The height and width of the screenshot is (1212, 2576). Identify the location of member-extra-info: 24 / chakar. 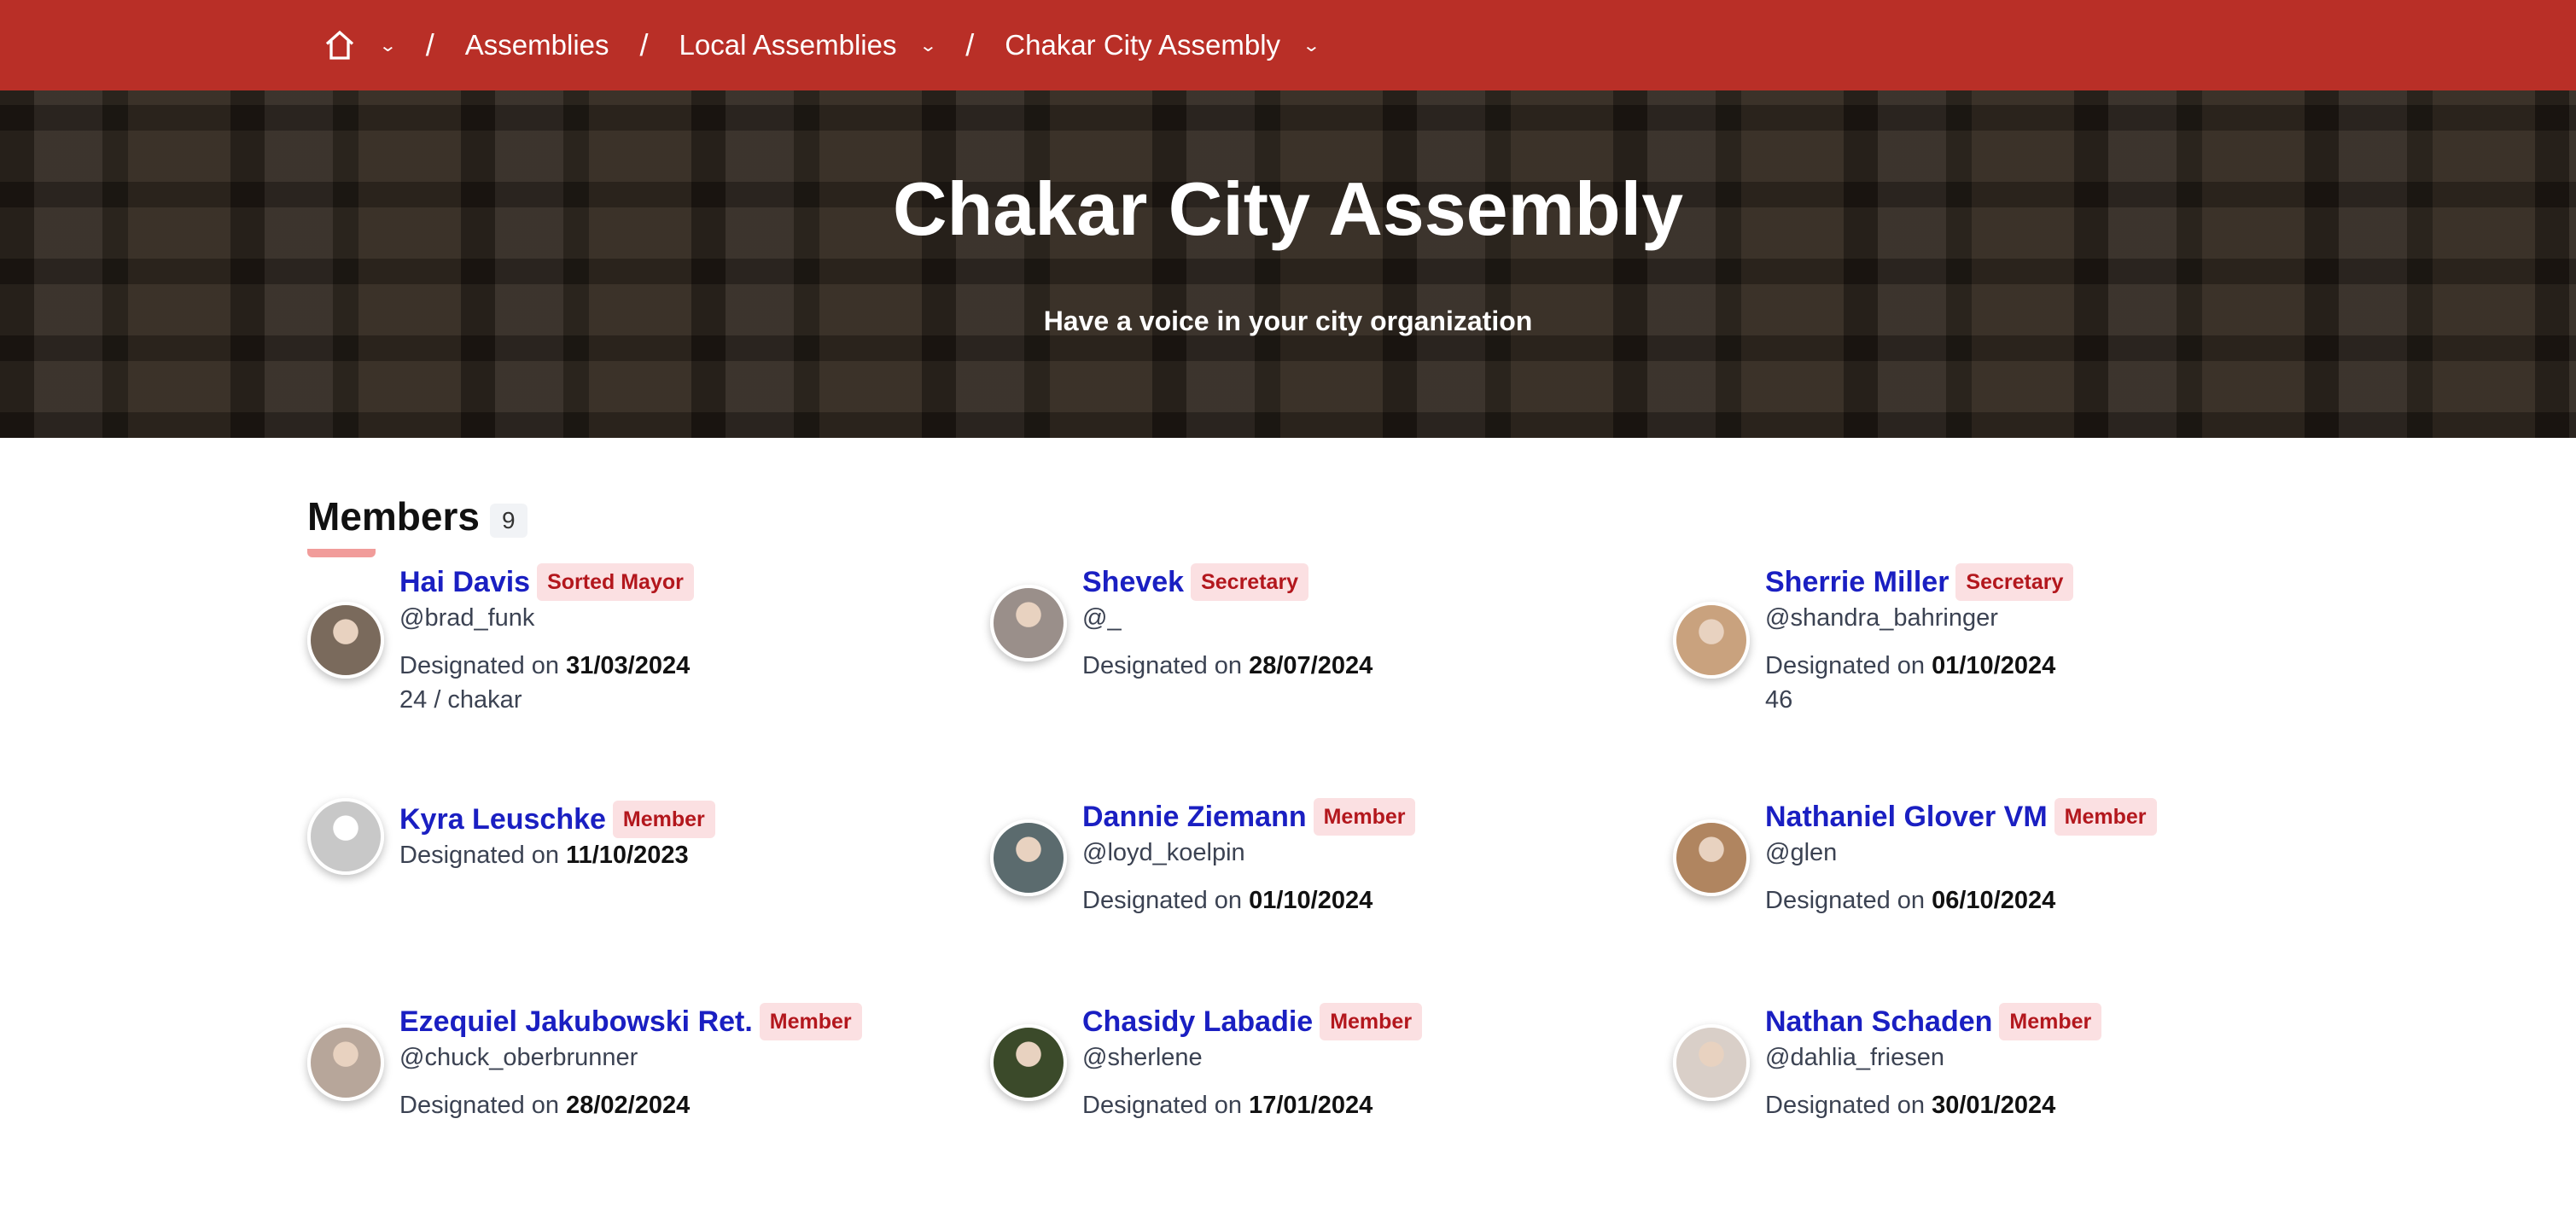
(460, 700).